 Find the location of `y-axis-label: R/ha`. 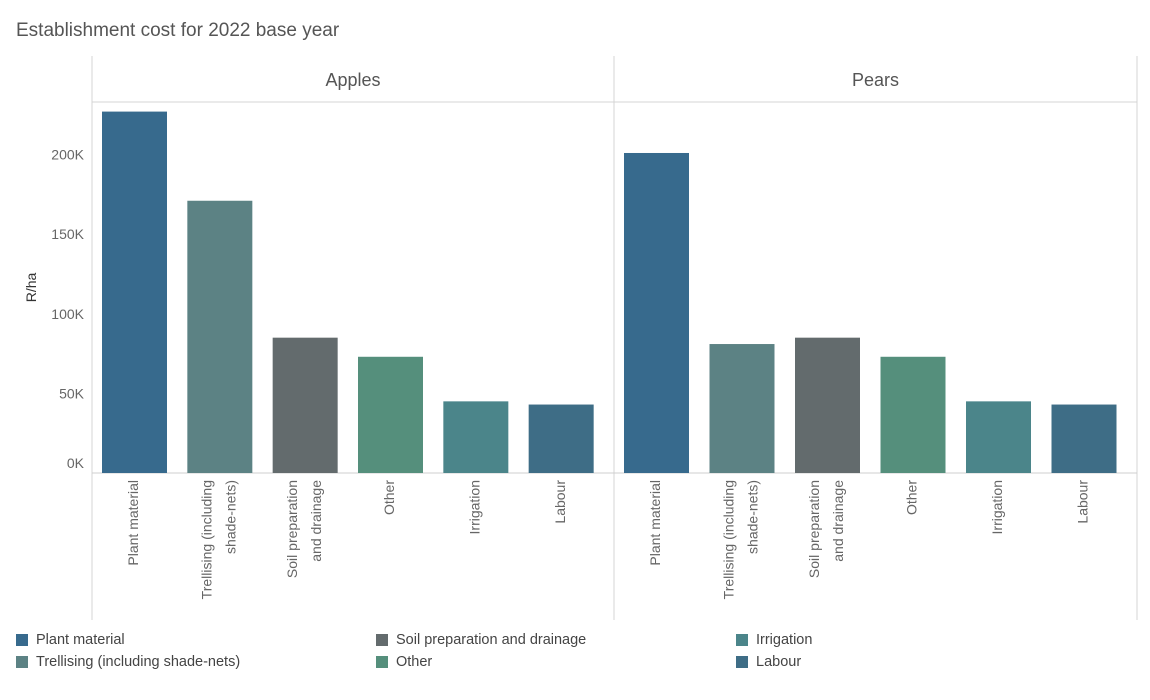

y-axis-label: R/ha is located at coordinates (31, 288).